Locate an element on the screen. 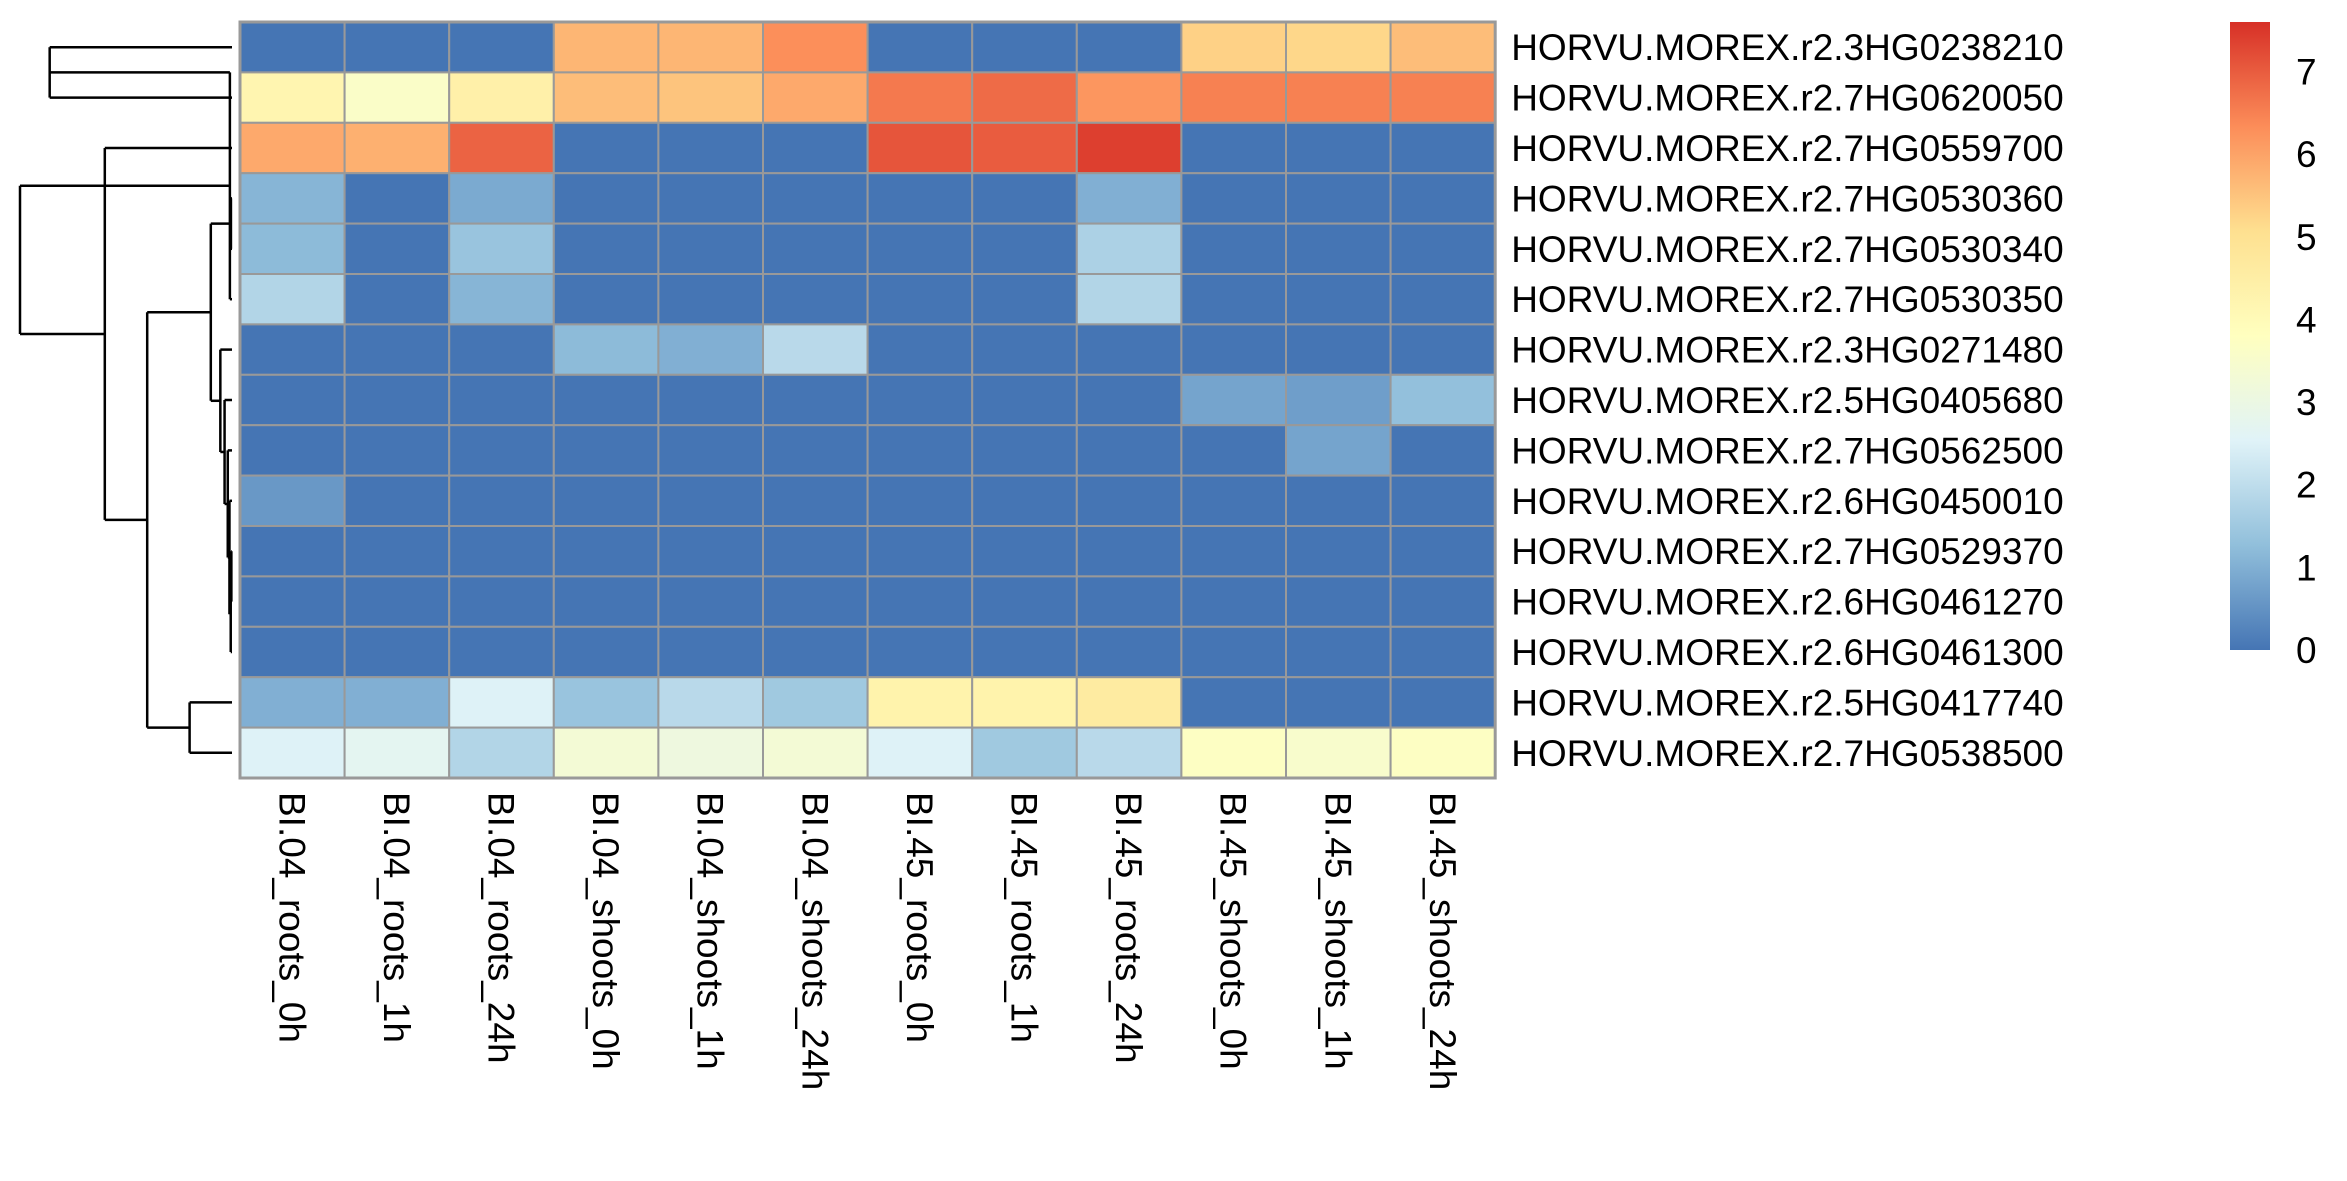 The image size is (2347, 1181). row-label: HORVU.MOREX.r2.5HG0405680 is located at coordinates (1787, 400).